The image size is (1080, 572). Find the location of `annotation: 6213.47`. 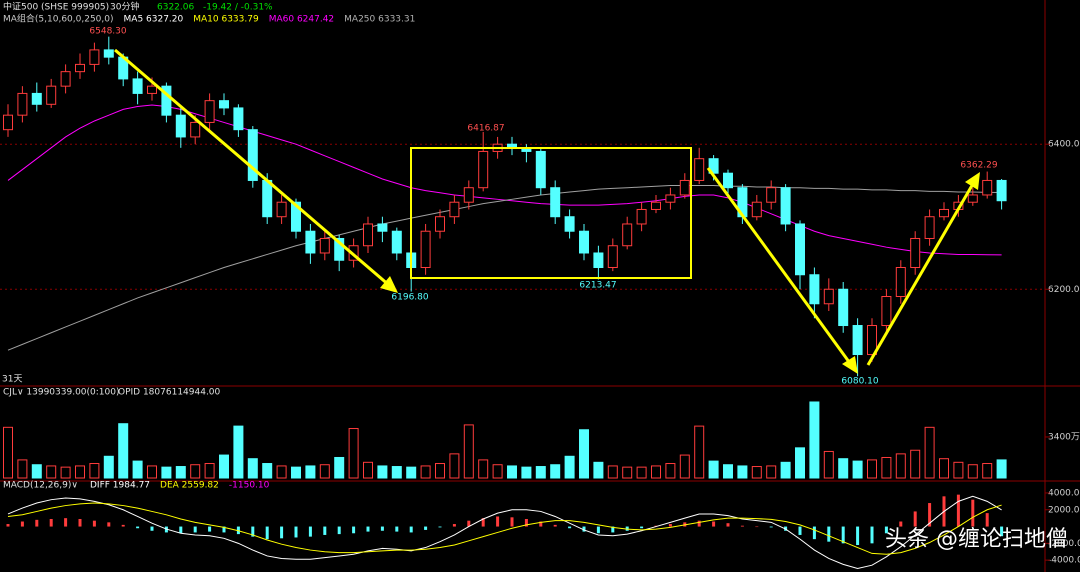

annotation: 6213.47 is located at coordinates (597, 286).